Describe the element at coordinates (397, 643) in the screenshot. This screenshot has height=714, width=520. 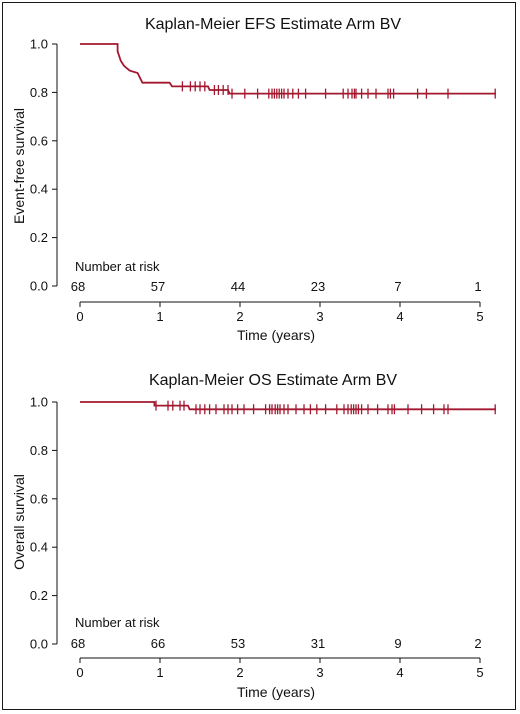
I see `os-risk-value: 9` at that location.